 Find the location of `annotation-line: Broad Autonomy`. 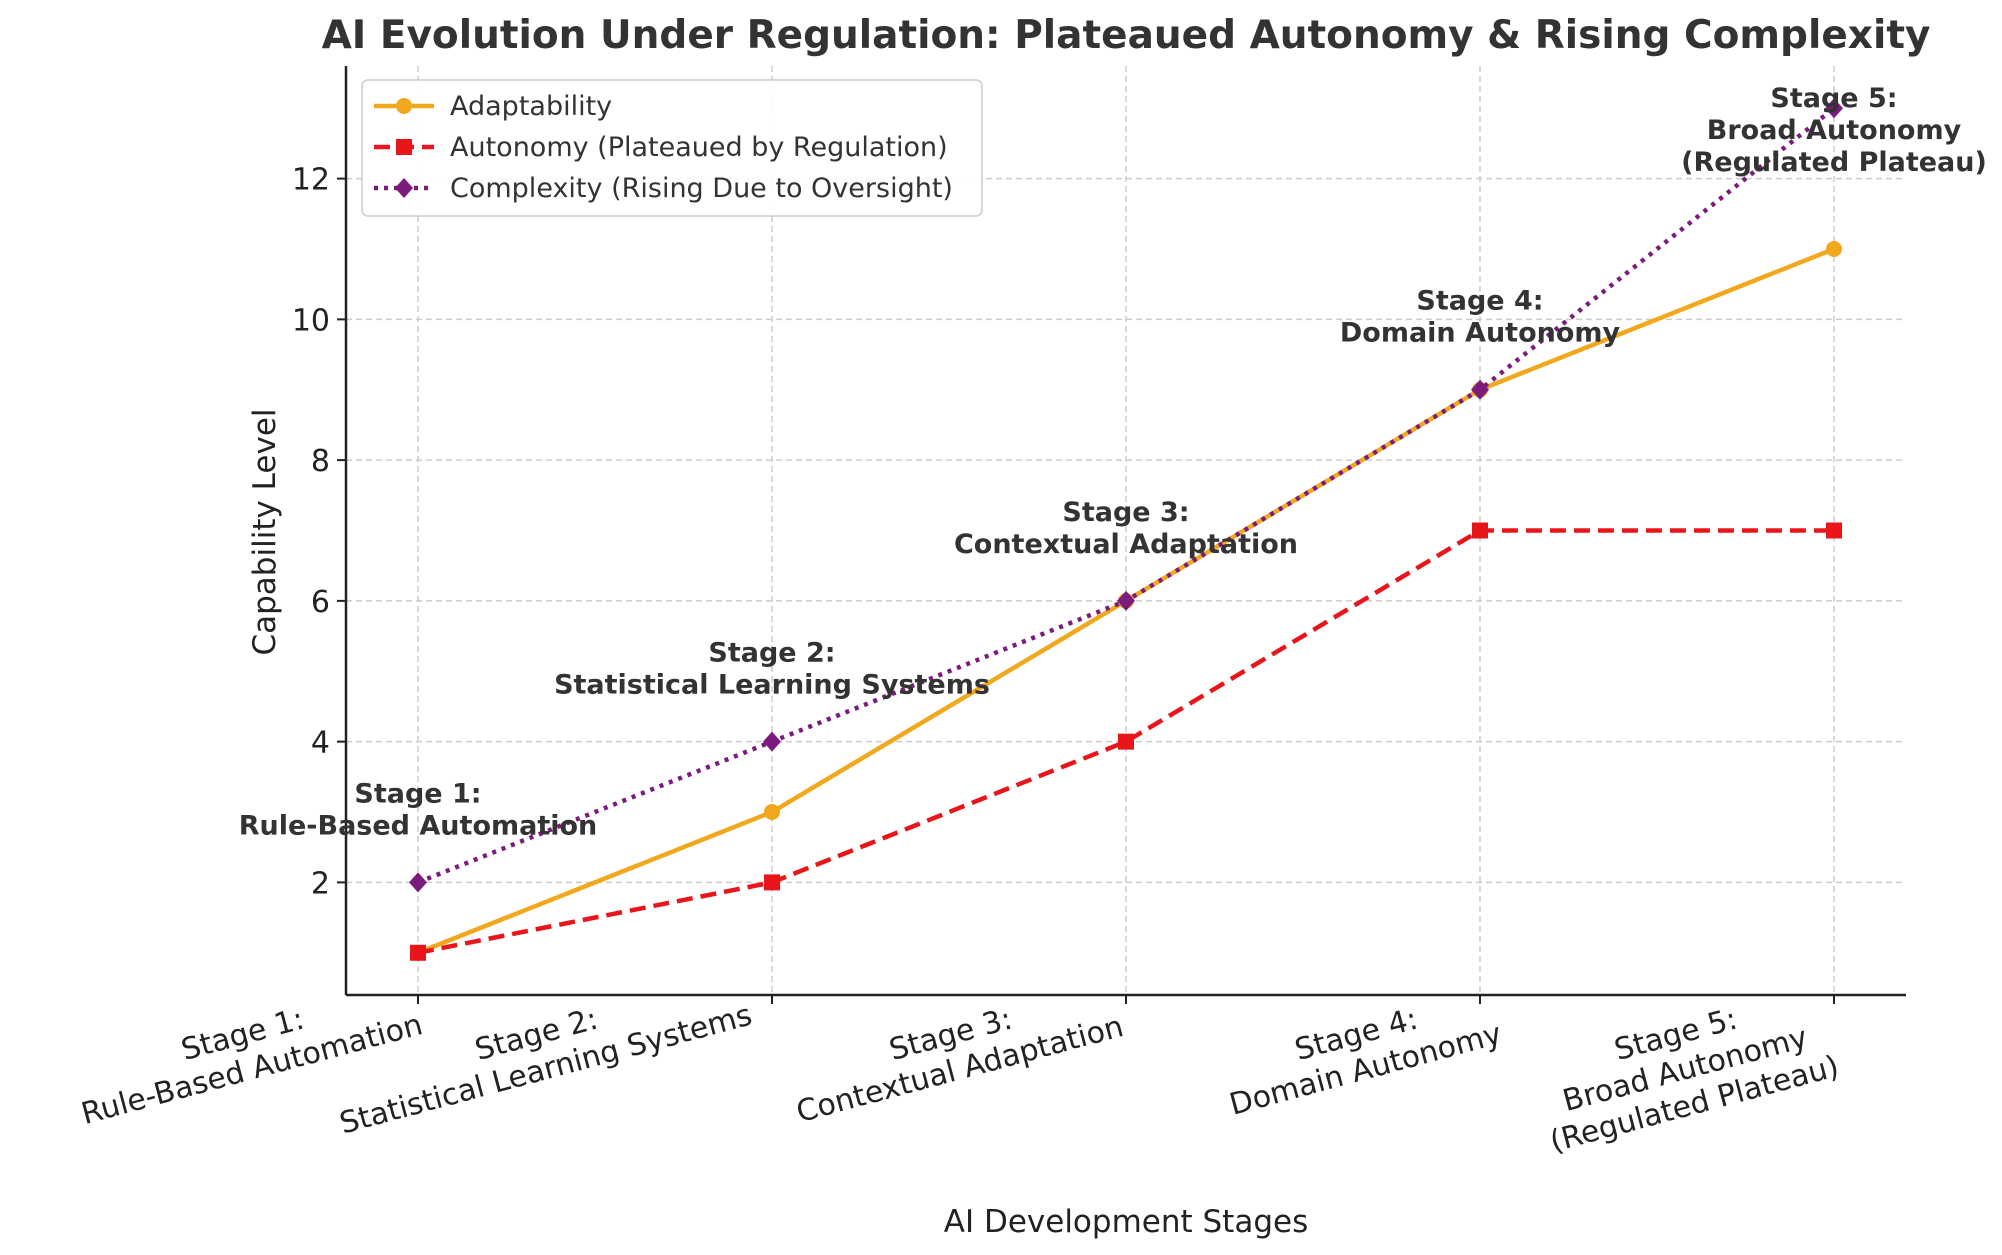

annotation-line: Broad Autonomy is located at coordinates (1834, 130).